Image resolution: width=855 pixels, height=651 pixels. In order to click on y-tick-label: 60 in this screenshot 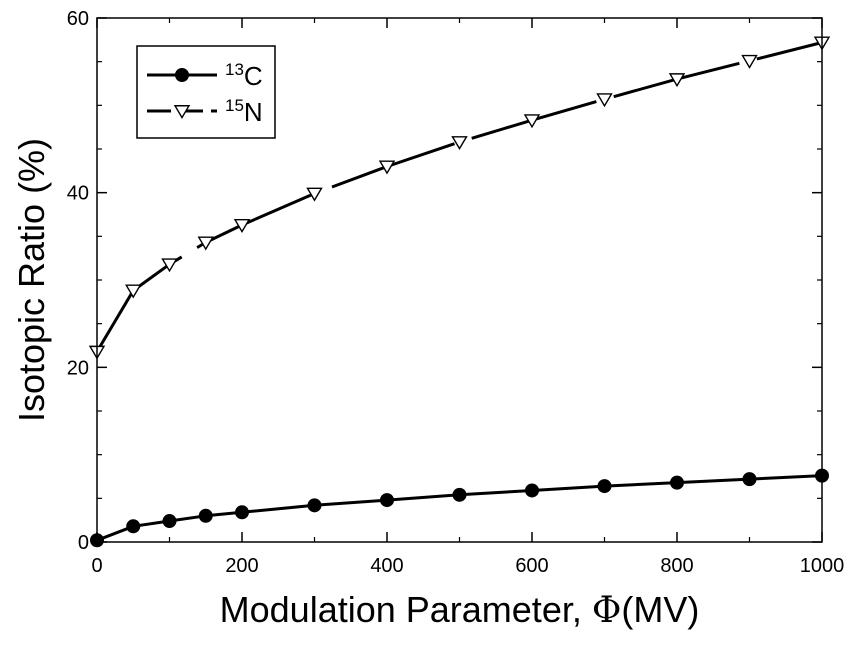, I will do `click(78, 19)`.